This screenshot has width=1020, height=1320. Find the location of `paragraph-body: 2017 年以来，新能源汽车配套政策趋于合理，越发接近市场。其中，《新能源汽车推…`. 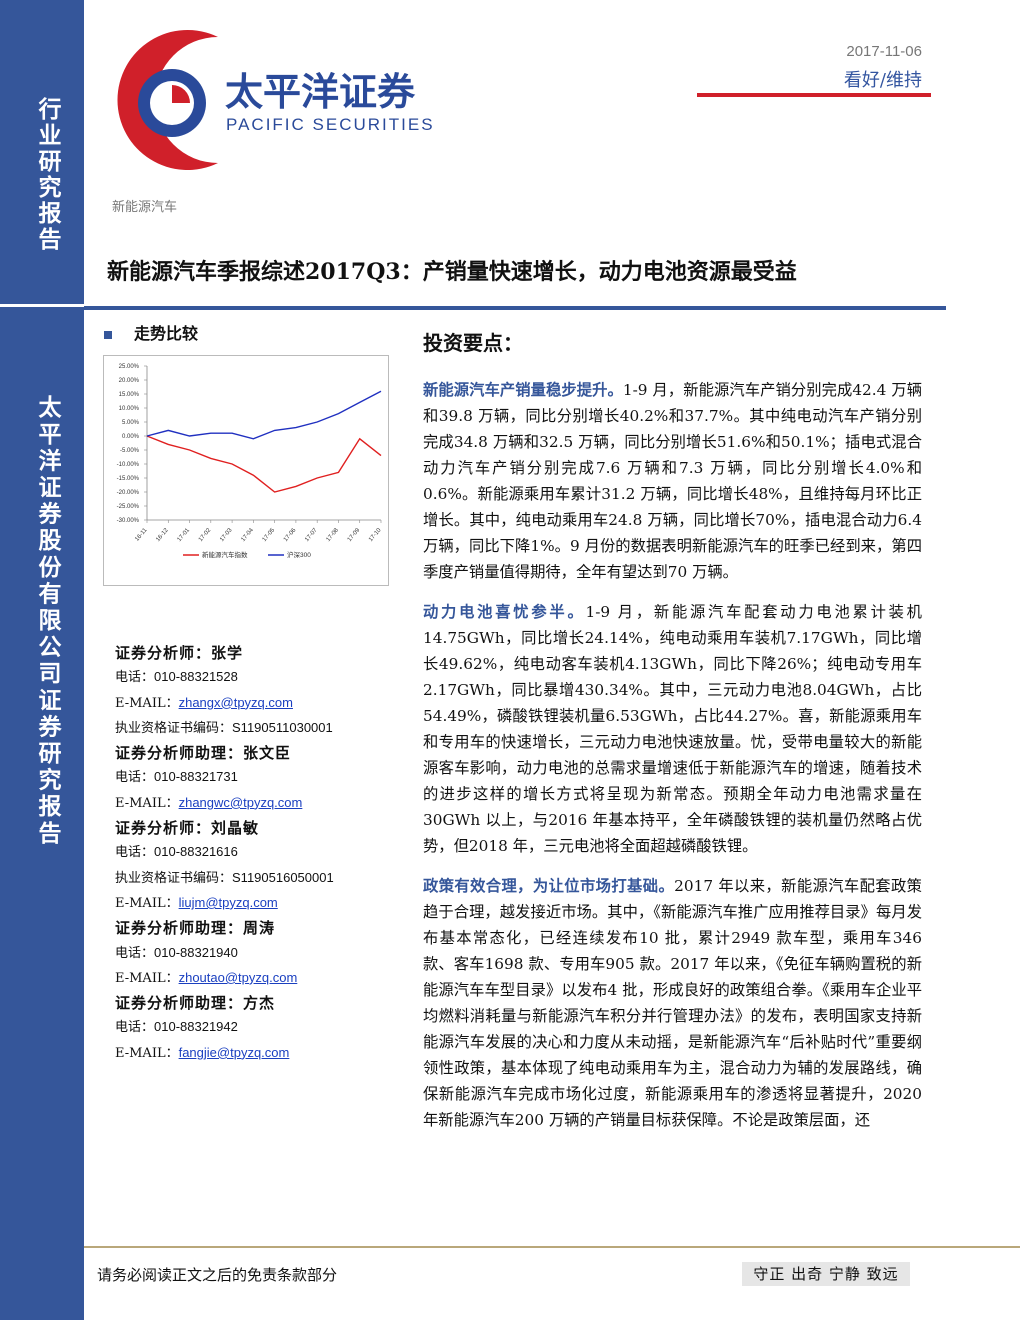

paragraph-body: 2017 年以来，新能源汽车配套政策趋于合理，越发接近市场。其中，《新能源汽车推… is located at coordinates (672, 1003).